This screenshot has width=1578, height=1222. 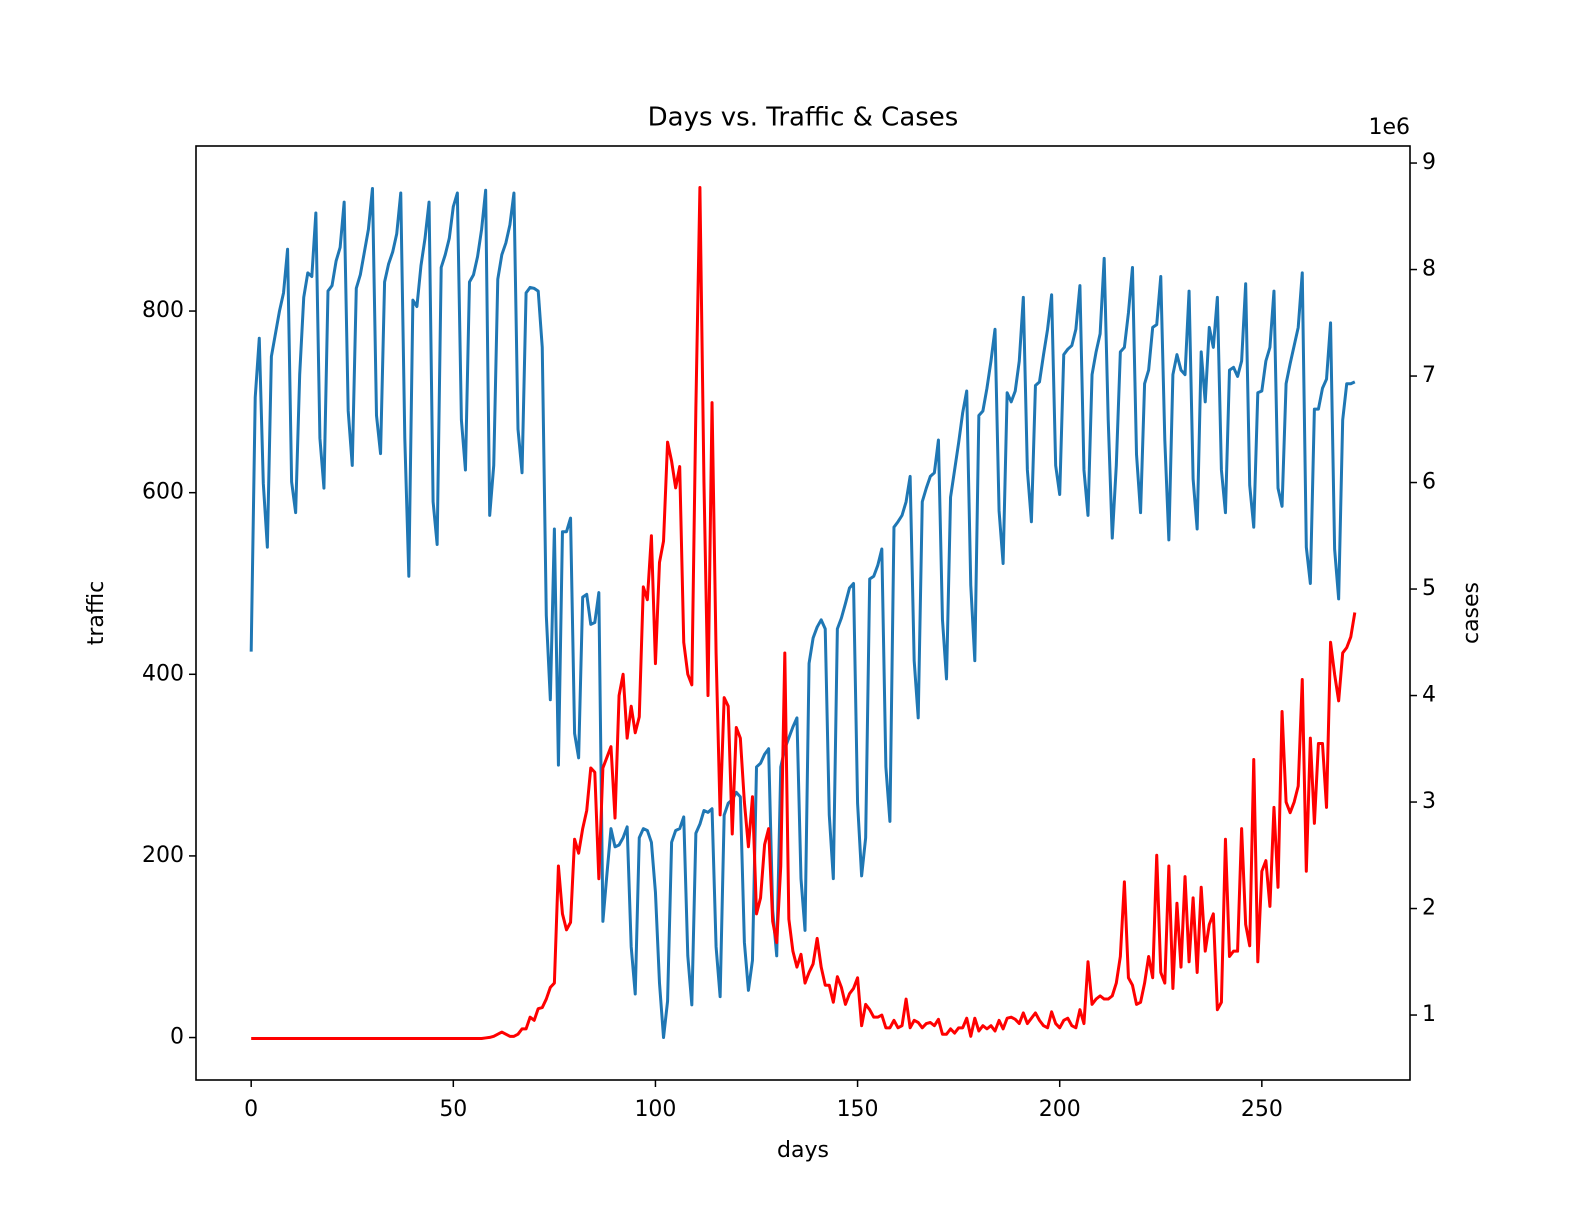 I want to click on x-tick-label: 150, so click(x=858, y=1109).